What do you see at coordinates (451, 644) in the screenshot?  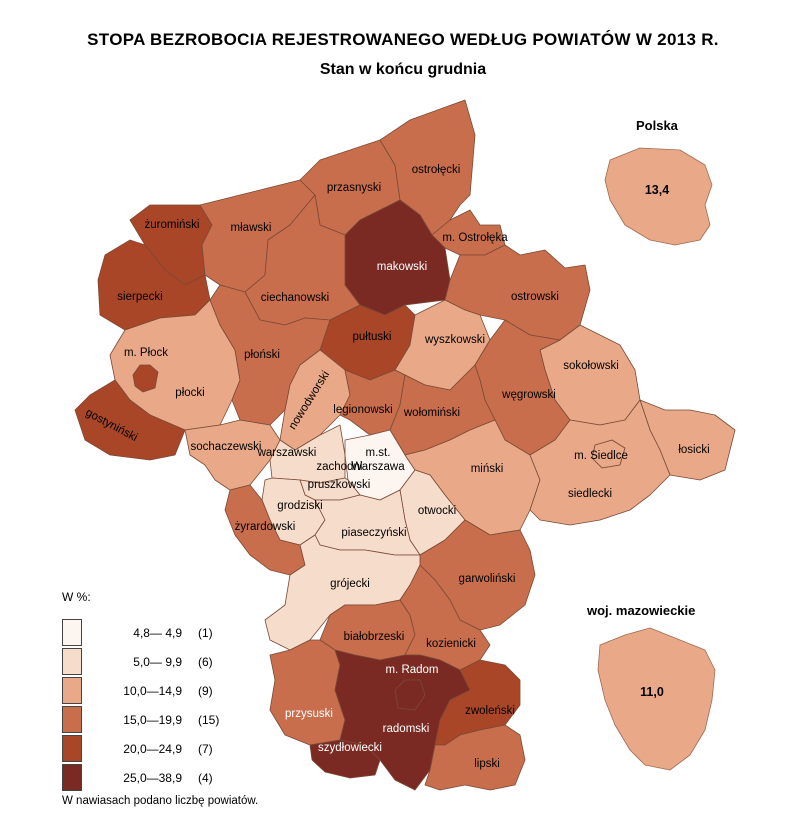 I see `label-kozienicki: kozienicki` at bounding box center [451, 644].